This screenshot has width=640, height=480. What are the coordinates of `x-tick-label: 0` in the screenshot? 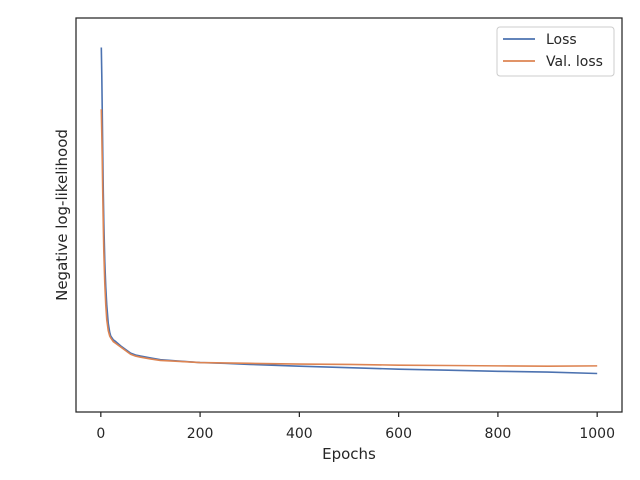 It's located at (100, 434).